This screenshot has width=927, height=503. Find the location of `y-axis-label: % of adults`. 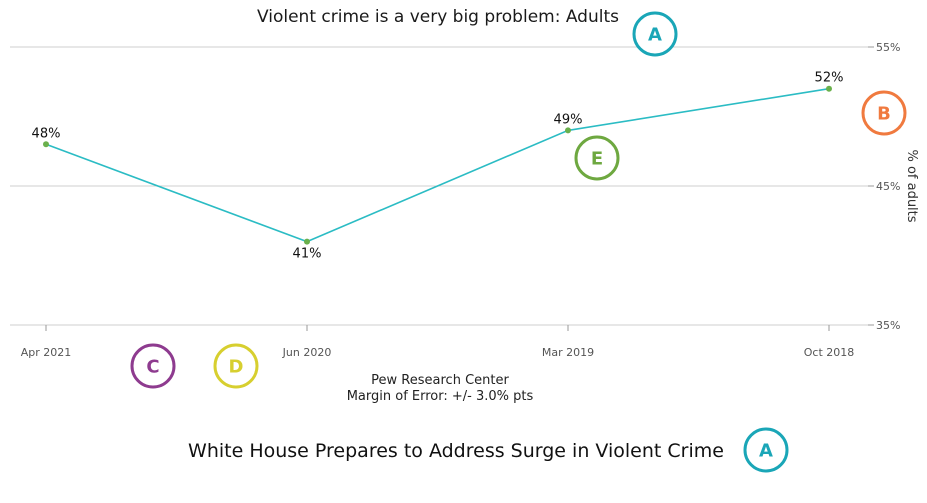

y-axis-label: % of adults is located at coordinates (911, 185).